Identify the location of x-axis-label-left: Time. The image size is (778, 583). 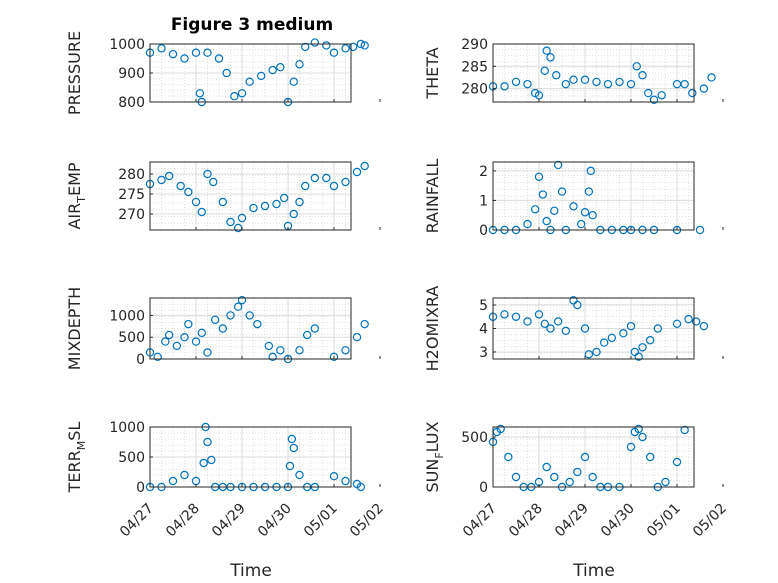
(250, 571).